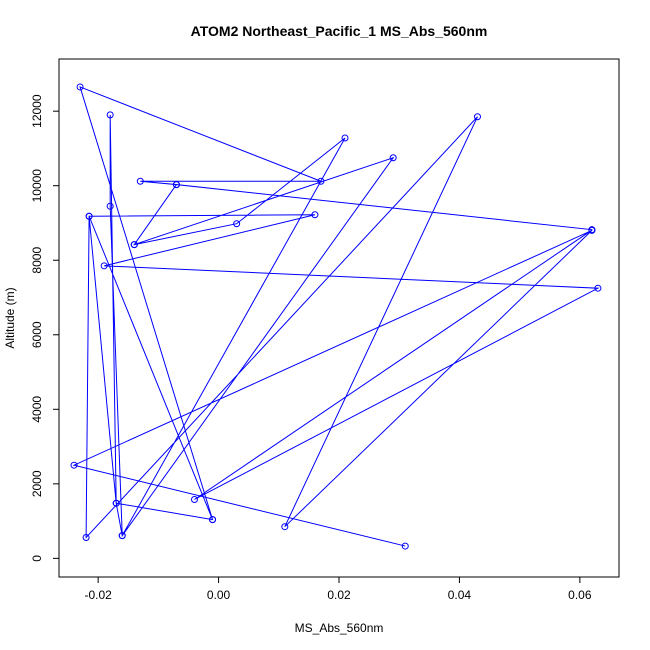 This screenshot has height=650, width=650. I want to click on x-tick-label: 0.00, so click(219, 595).